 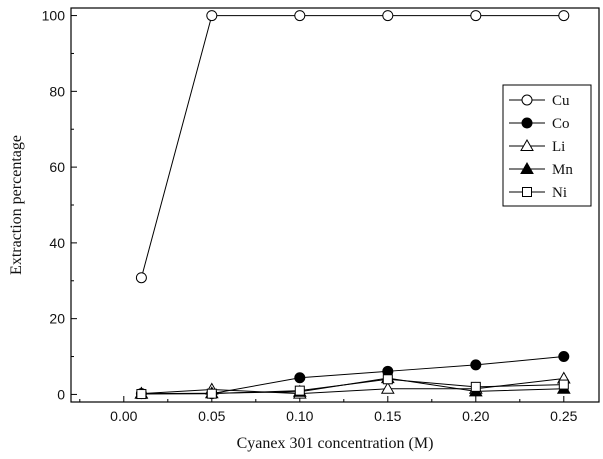 What do you see at coordinates (16, 205) in the screenshot?
I see `y-axis-title: Extraction percentage` at bounding box center [16, 205].